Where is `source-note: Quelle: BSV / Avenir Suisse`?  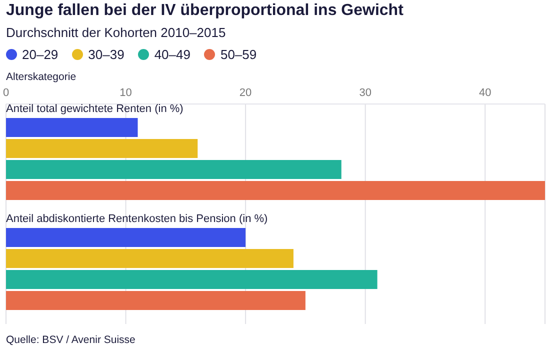
source-note: Quelle: BSV / Avenir Suisse is located at coordinates (71, 340).